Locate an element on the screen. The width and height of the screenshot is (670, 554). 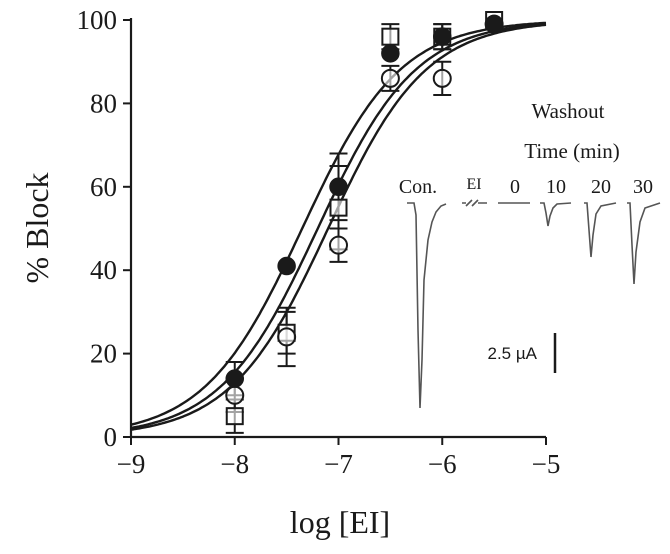
x-tick-label: −5 is located at coordinates (546, 464).